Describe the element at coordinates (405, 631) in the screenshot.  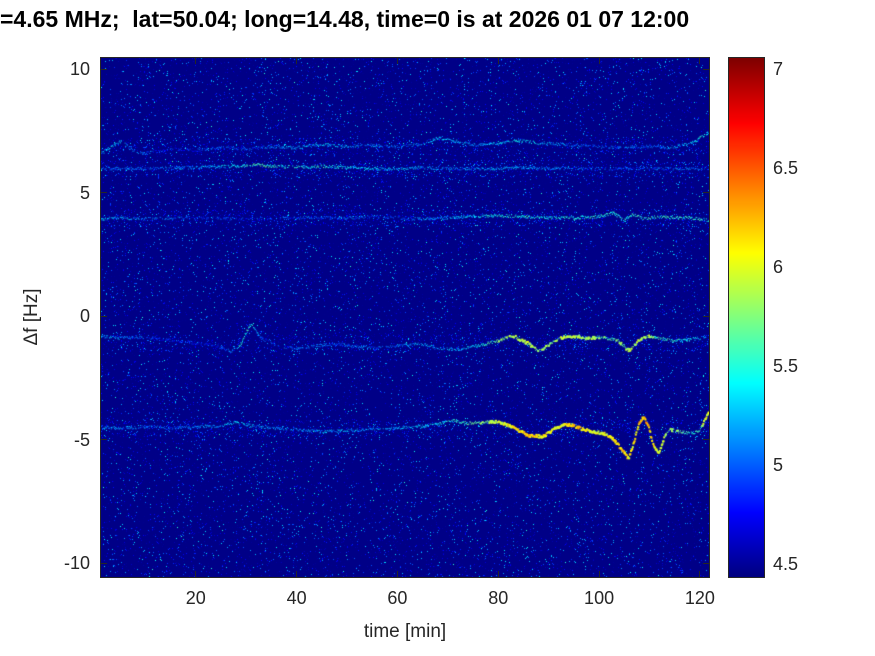
I see `x-axis-label: time [min]` at that location.